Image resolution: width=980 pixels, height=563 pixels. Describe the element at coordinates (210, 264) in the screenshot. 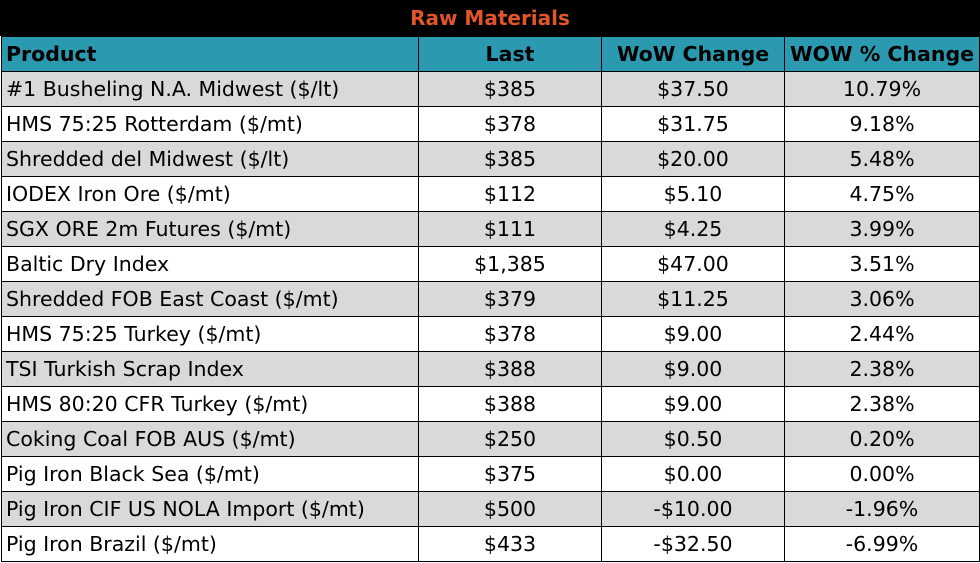

I see `product-cell: Baltic Dry Index` at that location.